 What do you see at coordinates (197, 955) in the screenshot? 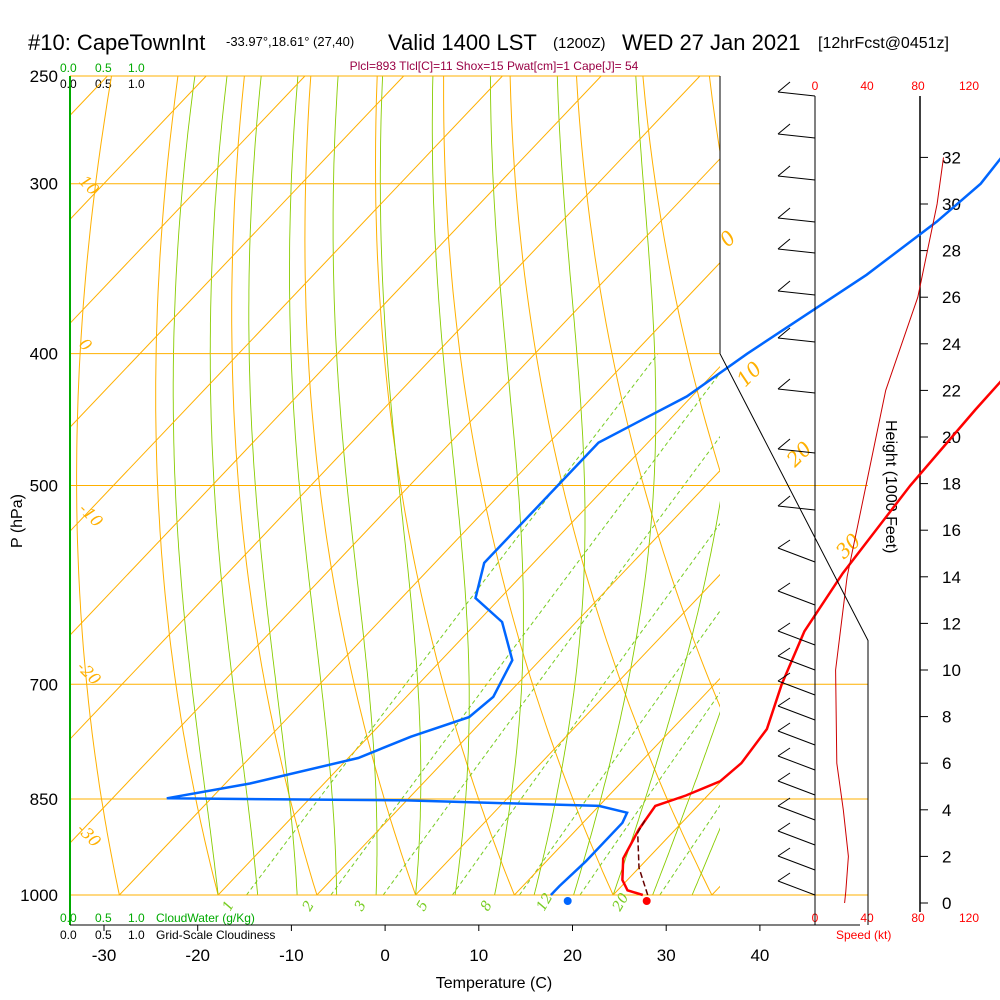
I see `x-tick-label: -20` at bounding box center [197, 955].